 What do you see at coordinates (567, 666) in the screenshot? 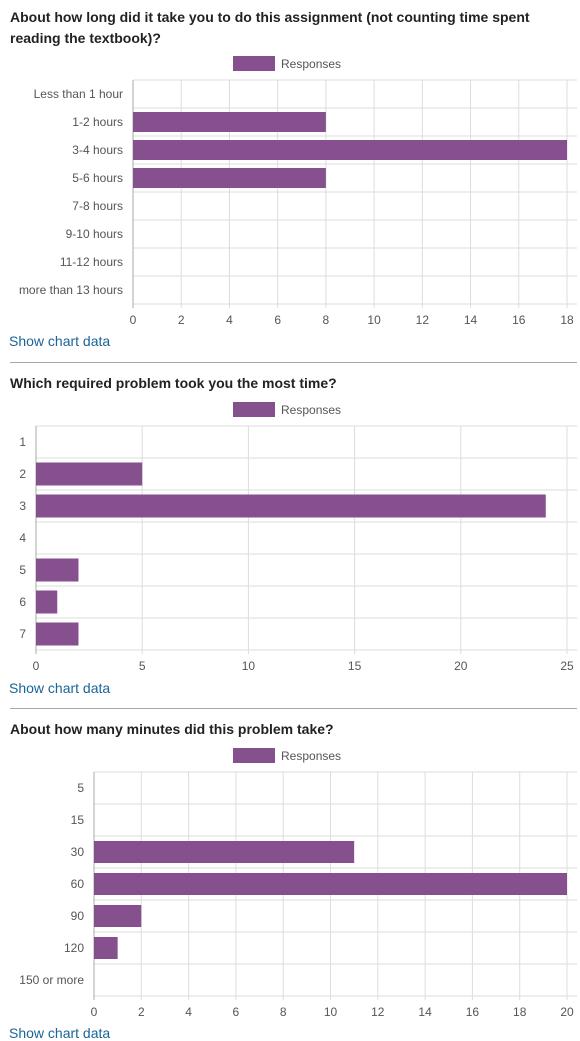
I see `chart-2-x-tick-label: 25` at bounding box center [567, 666].